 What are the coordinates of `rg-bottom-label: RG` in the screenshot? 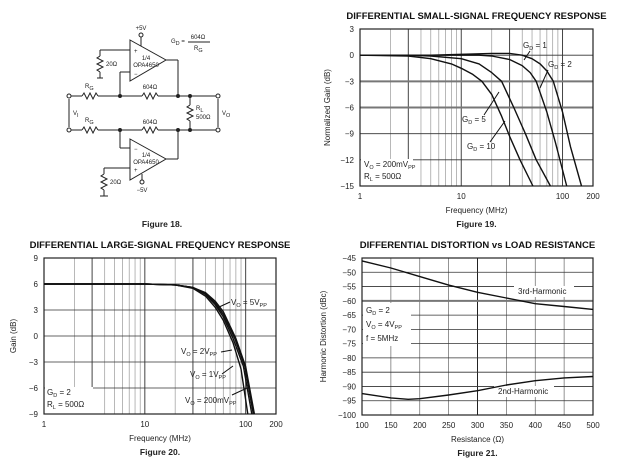 It's located at (89, 122).